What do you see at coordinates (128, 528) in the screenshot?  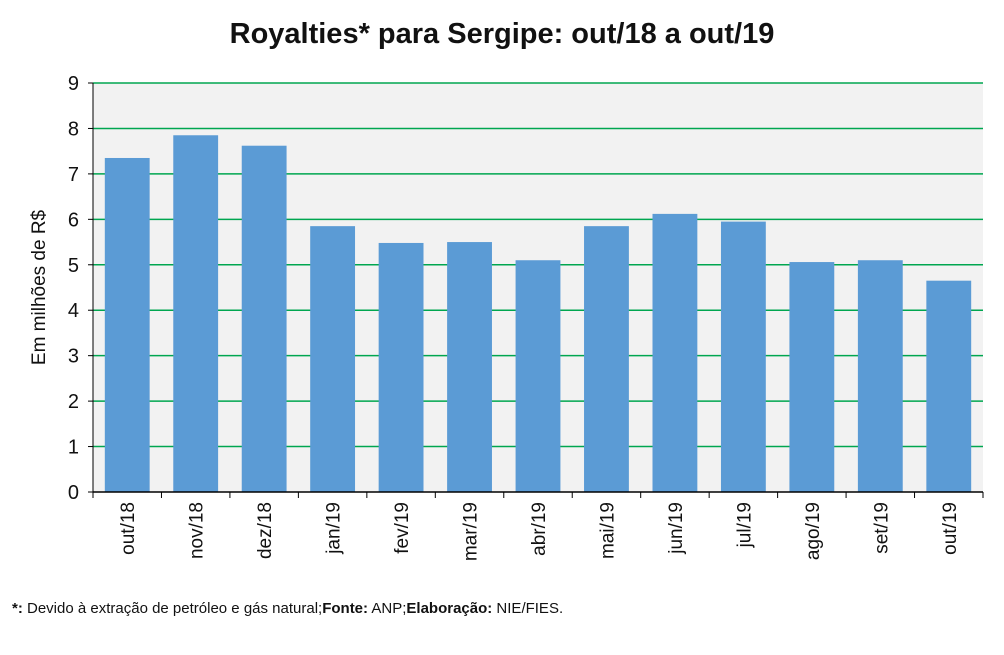 I see `x-tick-label: out/18` at bounding box center [128, 528].